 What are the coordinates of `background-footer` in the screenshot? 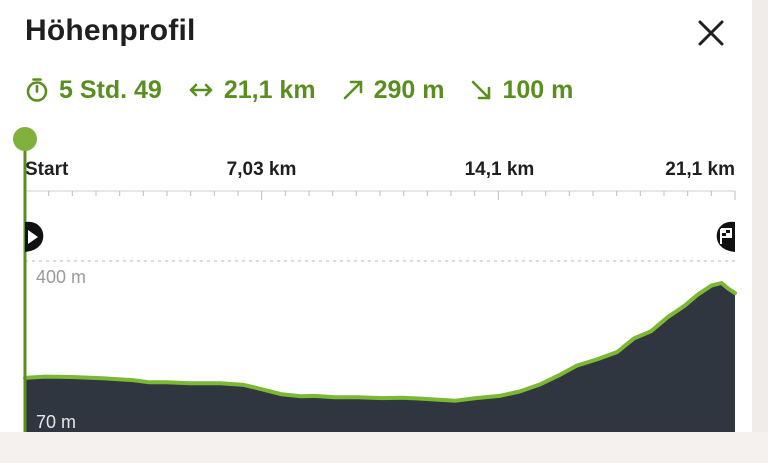 It's located at (384, 447).